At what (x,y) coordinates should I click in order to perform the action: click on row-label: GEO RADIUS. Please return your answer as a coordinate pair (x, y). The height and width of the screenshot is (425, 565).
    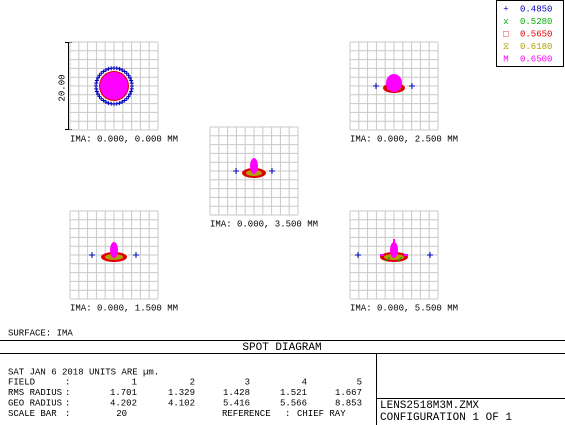
    Looking at the image, I should click on (35, 403).